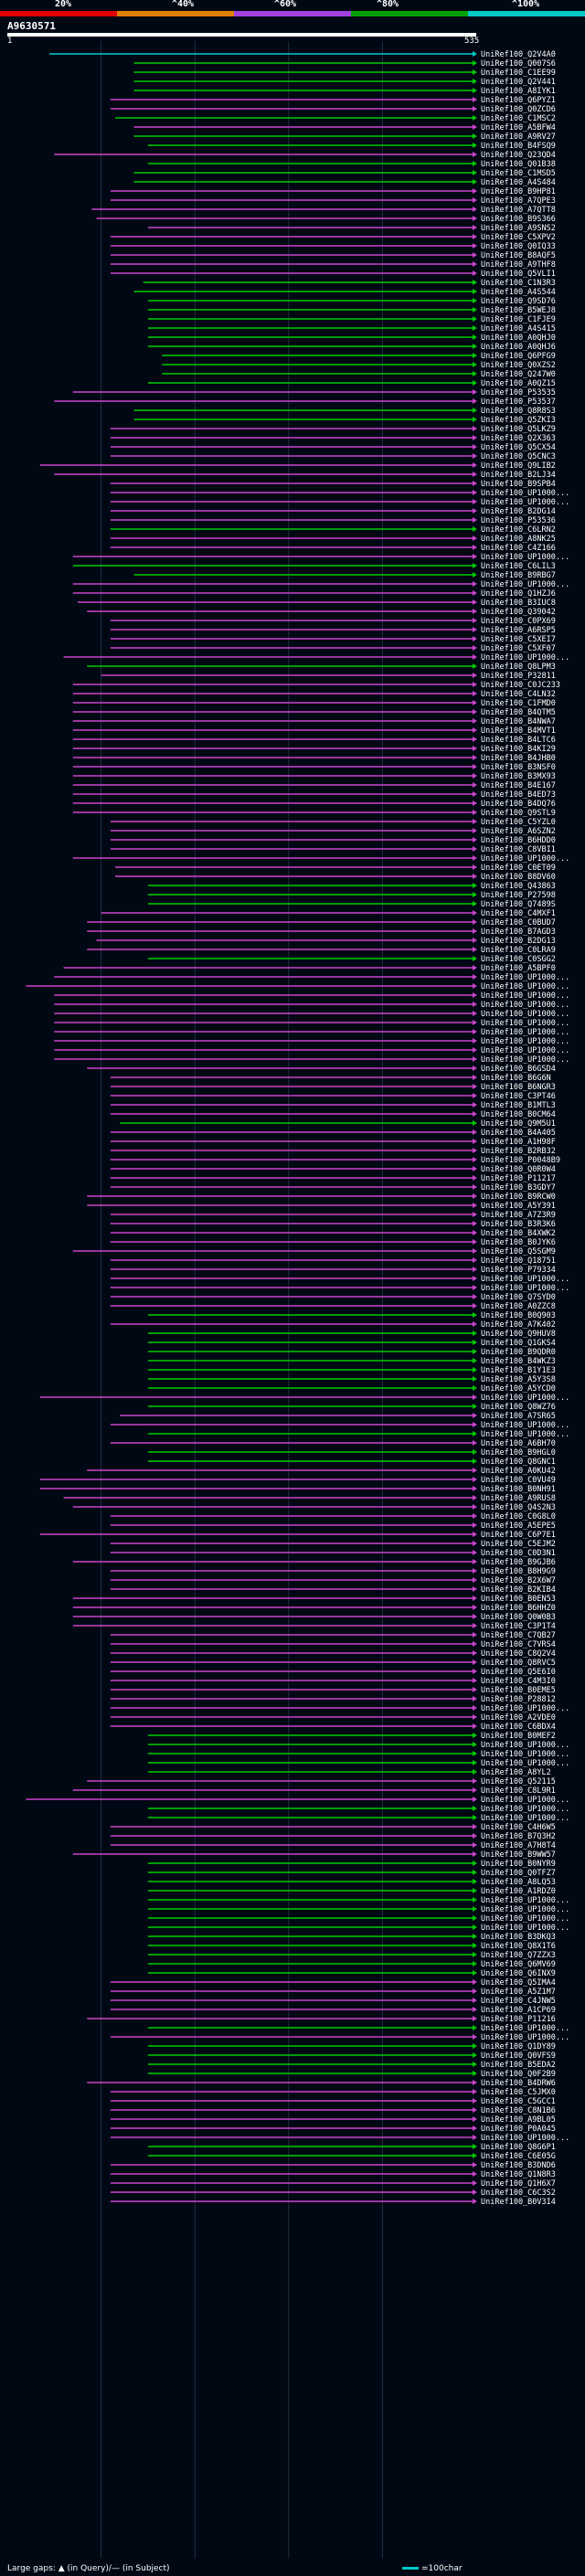 Image resolution: width=585 pixels, height=2576 pixels. I want to click on hit-label: UniRef100_Q5CX54, so click(518, 447).